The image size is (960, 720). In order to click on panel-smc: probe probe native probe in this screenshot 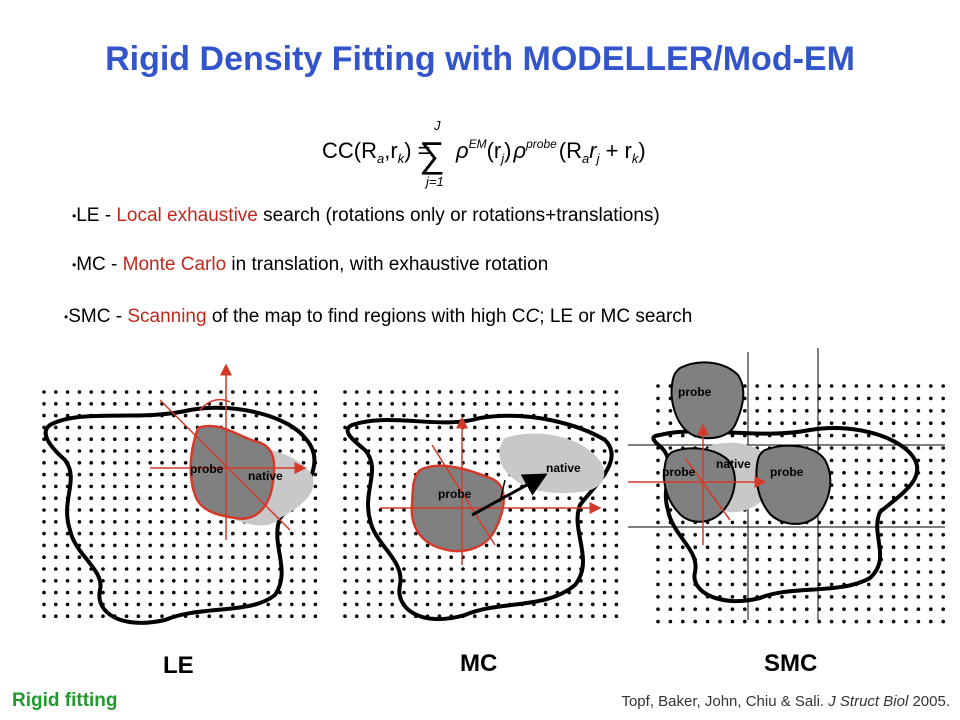, I will do `click(786, 484)`.